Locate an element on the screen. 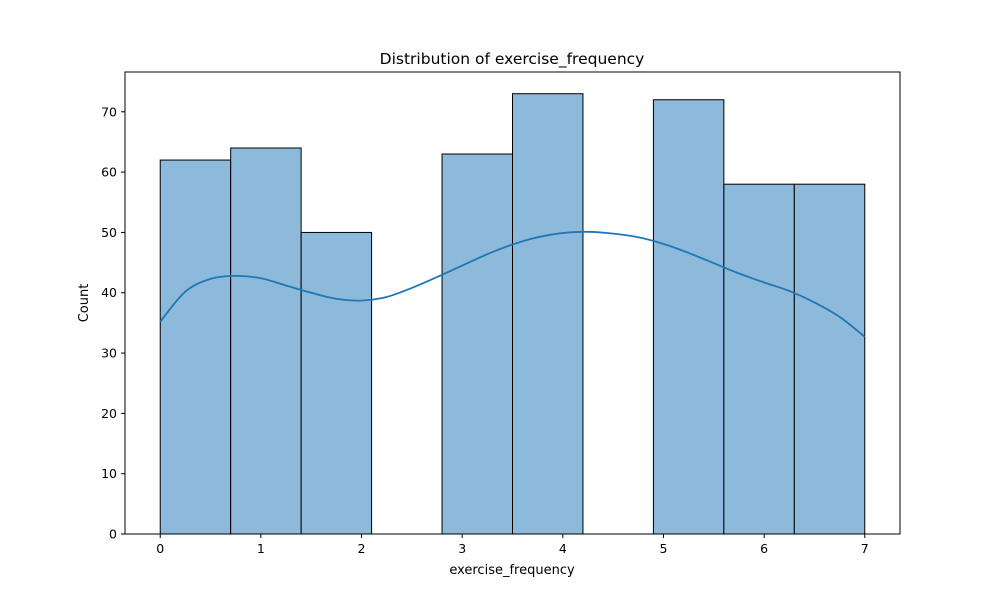 The width and height of the screenshot is (1000, 600). x-tick-label: 5 is located at coordinates (663, 548).